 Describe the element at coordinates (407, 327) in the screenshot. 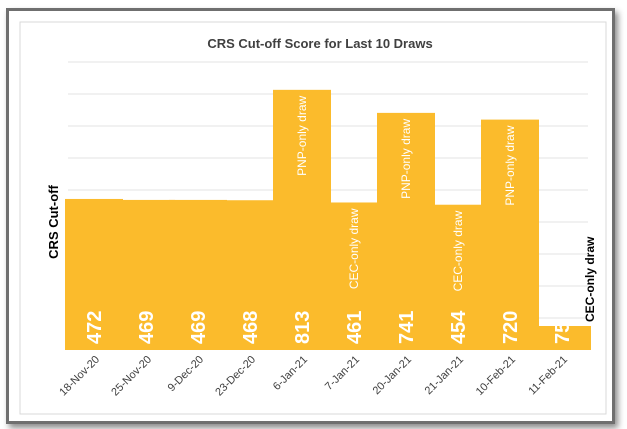

I see `value-label: 741` at that location.